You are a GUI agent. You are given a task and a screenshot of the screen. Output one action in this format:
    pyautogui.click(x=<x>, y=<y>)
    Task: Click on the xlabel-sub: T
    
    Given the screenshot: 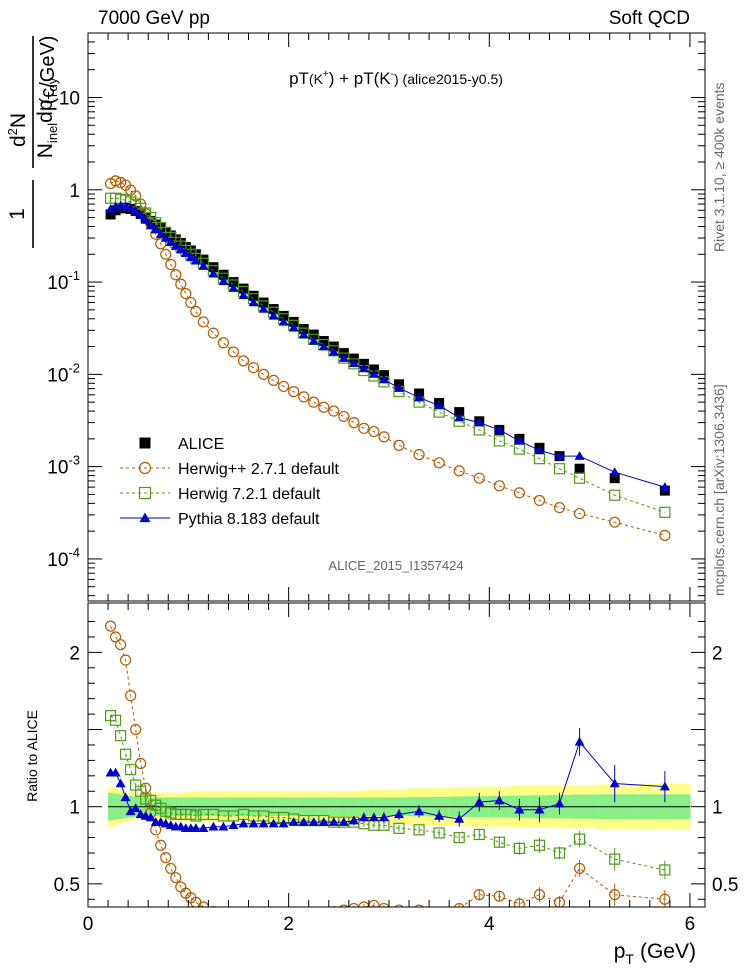 What is the action you would take?
    pyautogui.click(x=629, y=959)
    